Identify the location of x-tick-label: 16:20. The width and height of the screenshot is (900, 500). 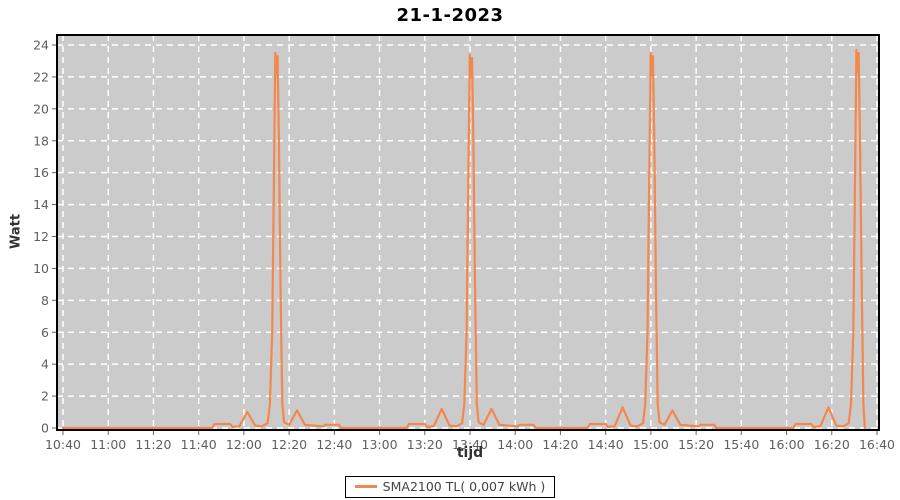
(832, 444).